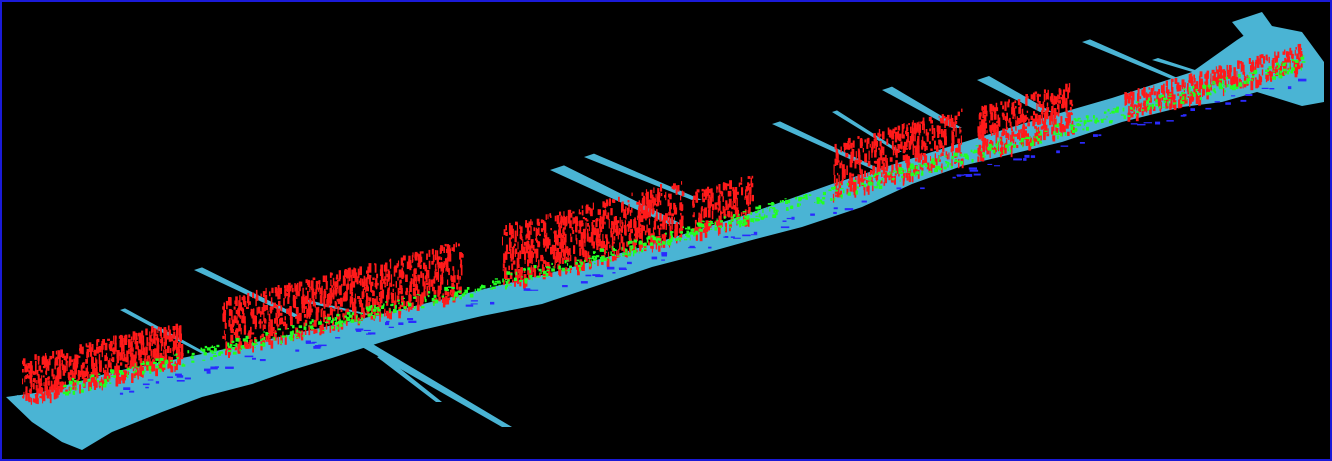 The height and width of the screenshot is (461, 1332). What do you see at coordinates (827, 145) in the screenshot?
I see `shadow-streak` at bounding box center [827, 145].